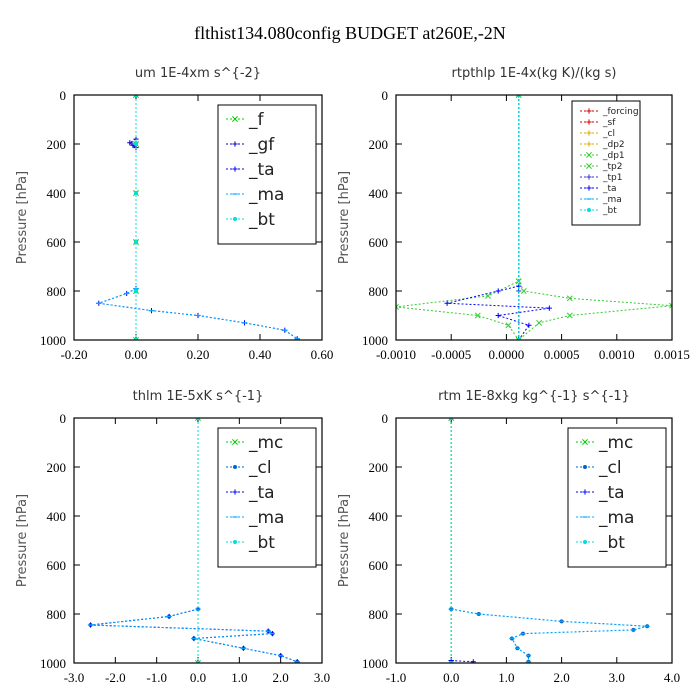 The image size is (700, 700). I want to click on legend-label: _tp2, so click(612, 167).